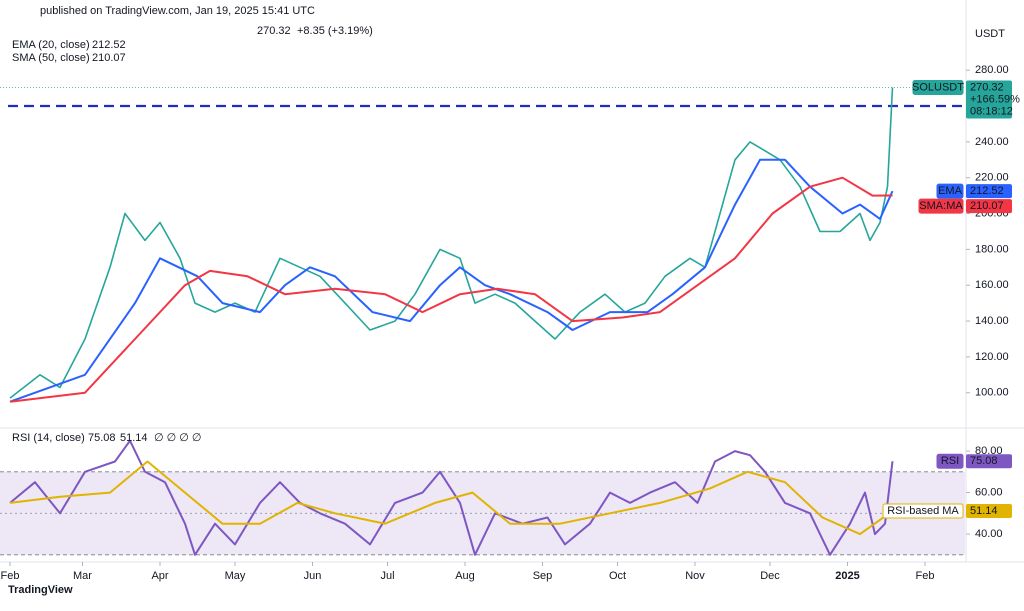 The image size is (1024, 611). I want to click on tag-name: SMA:MA, so click(941, 206).